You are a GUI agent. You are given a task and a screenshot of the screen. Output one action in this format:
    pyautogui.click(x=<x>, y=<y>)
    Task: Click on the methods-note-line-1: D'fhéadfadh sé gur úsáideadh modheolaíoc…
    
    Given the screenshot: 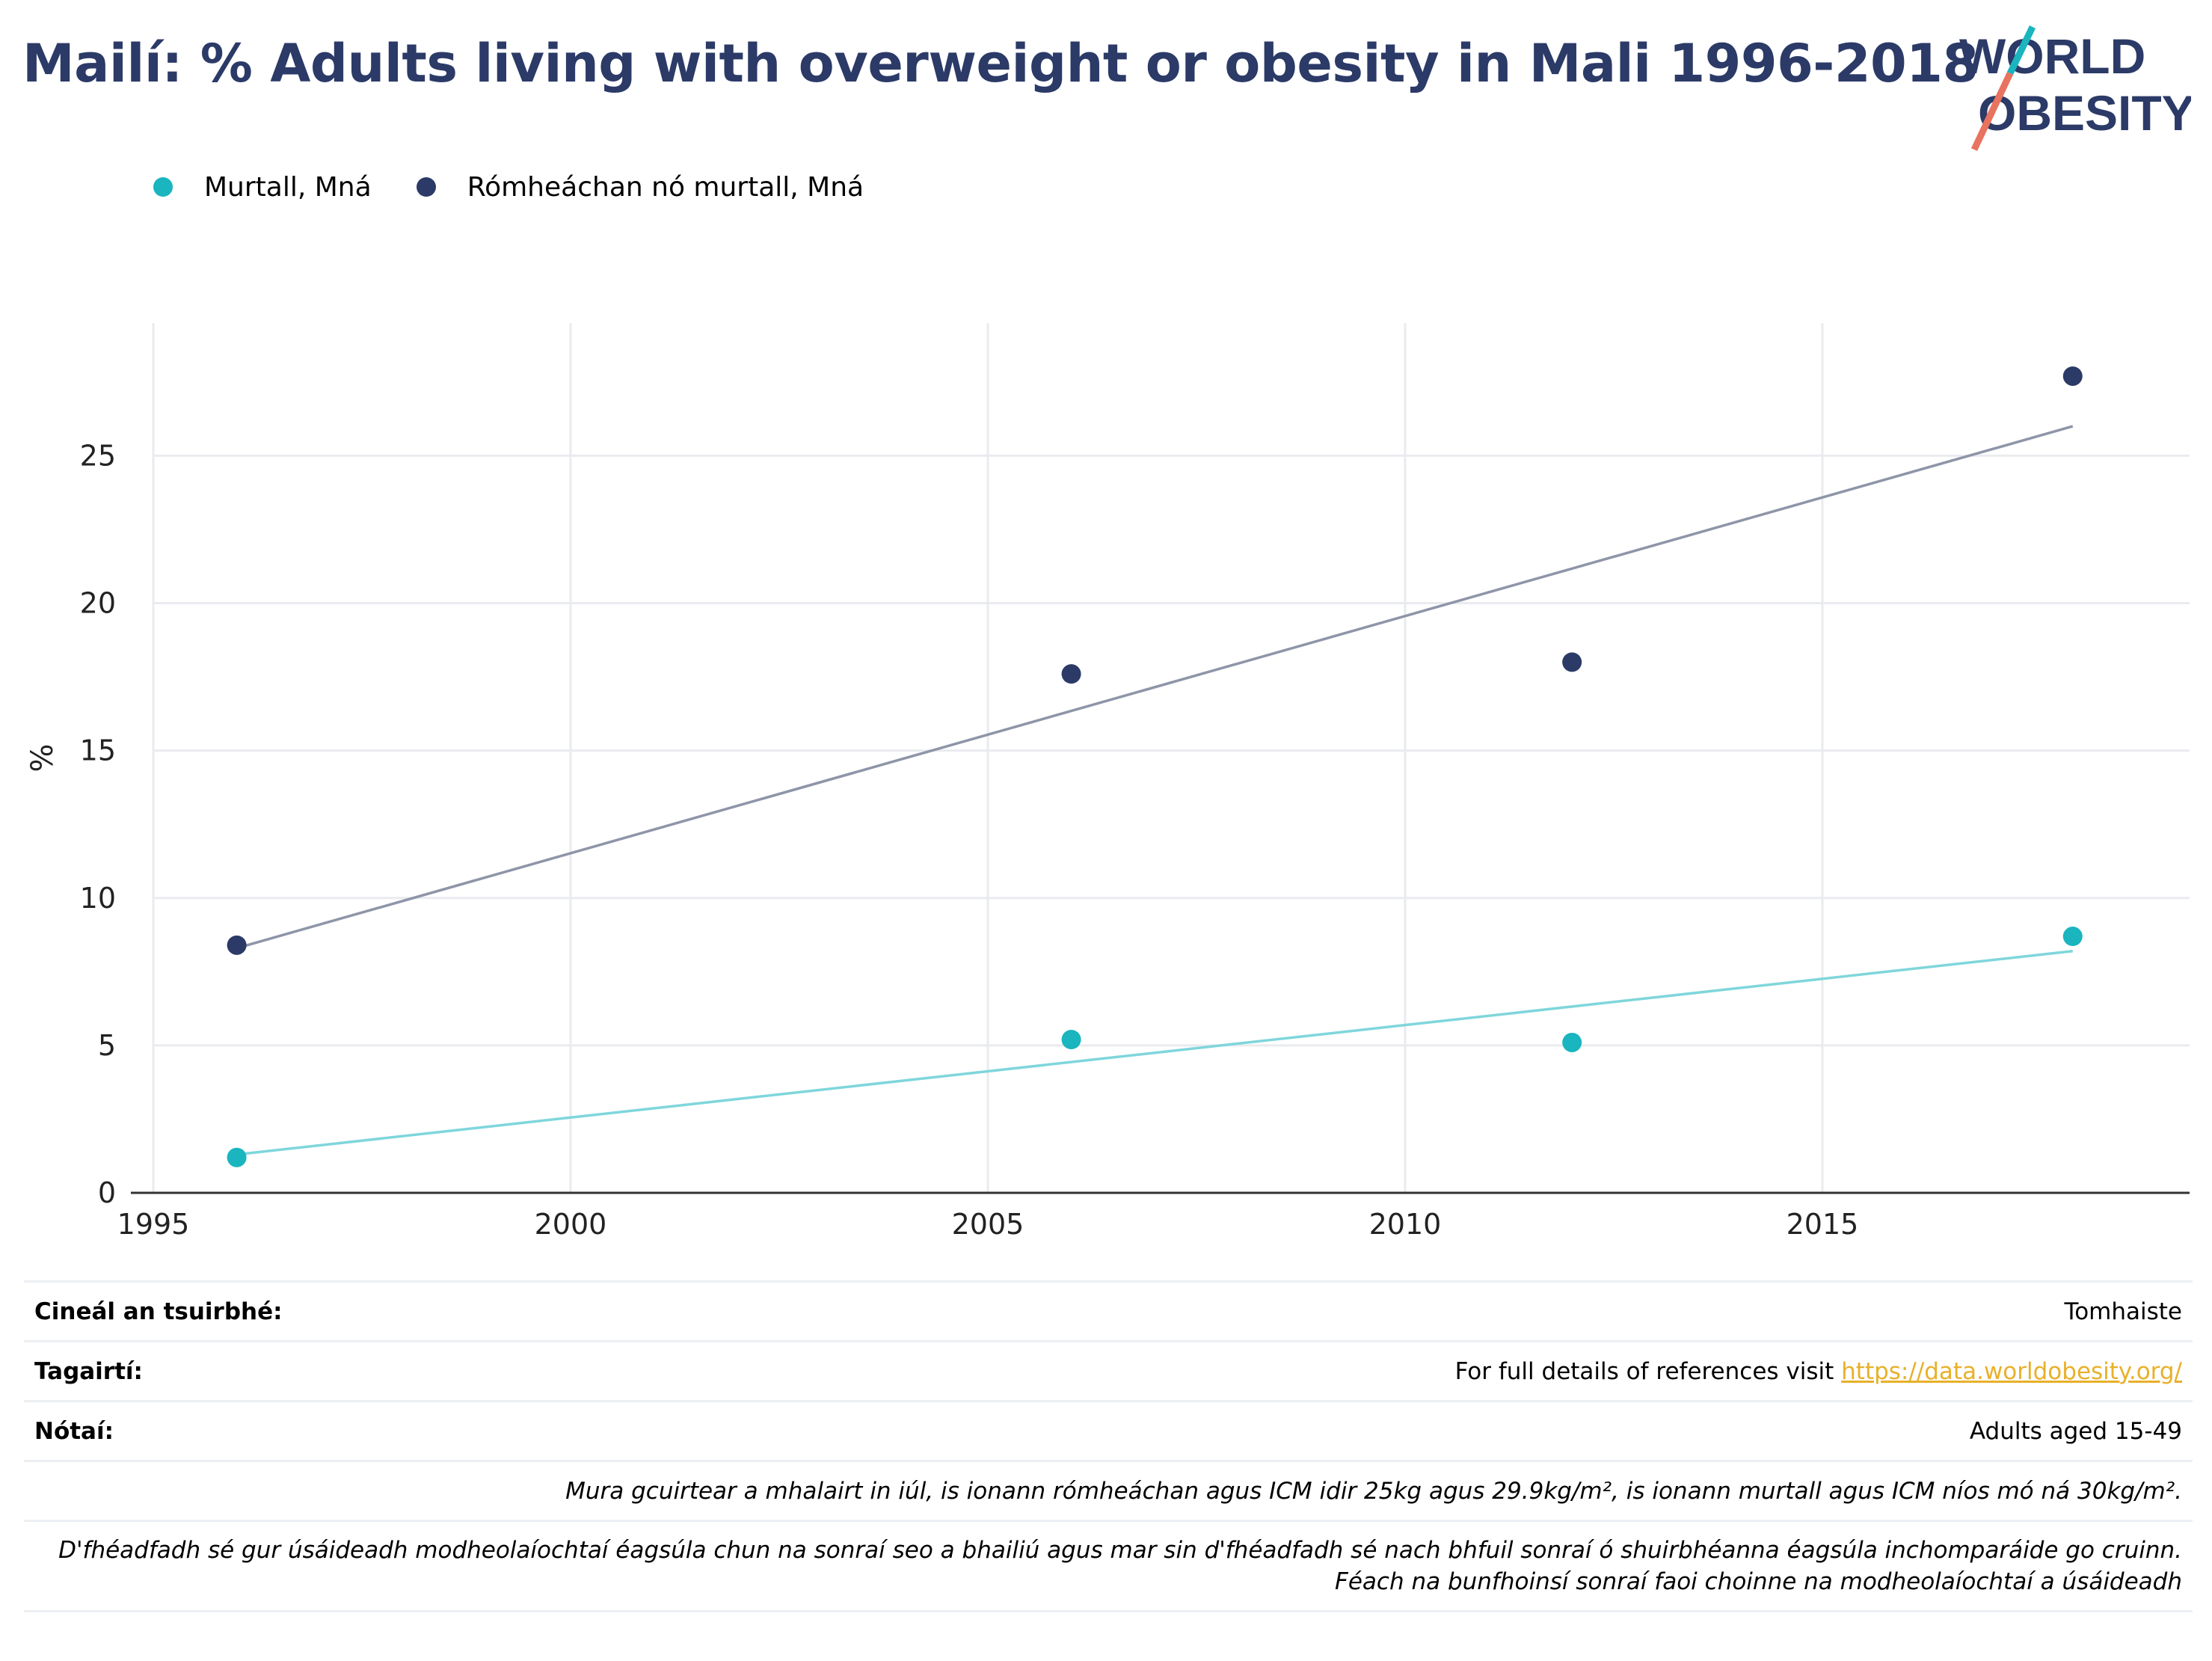 What is the action you would take?
    pyautogui.click(x=1120, y=1550)
    